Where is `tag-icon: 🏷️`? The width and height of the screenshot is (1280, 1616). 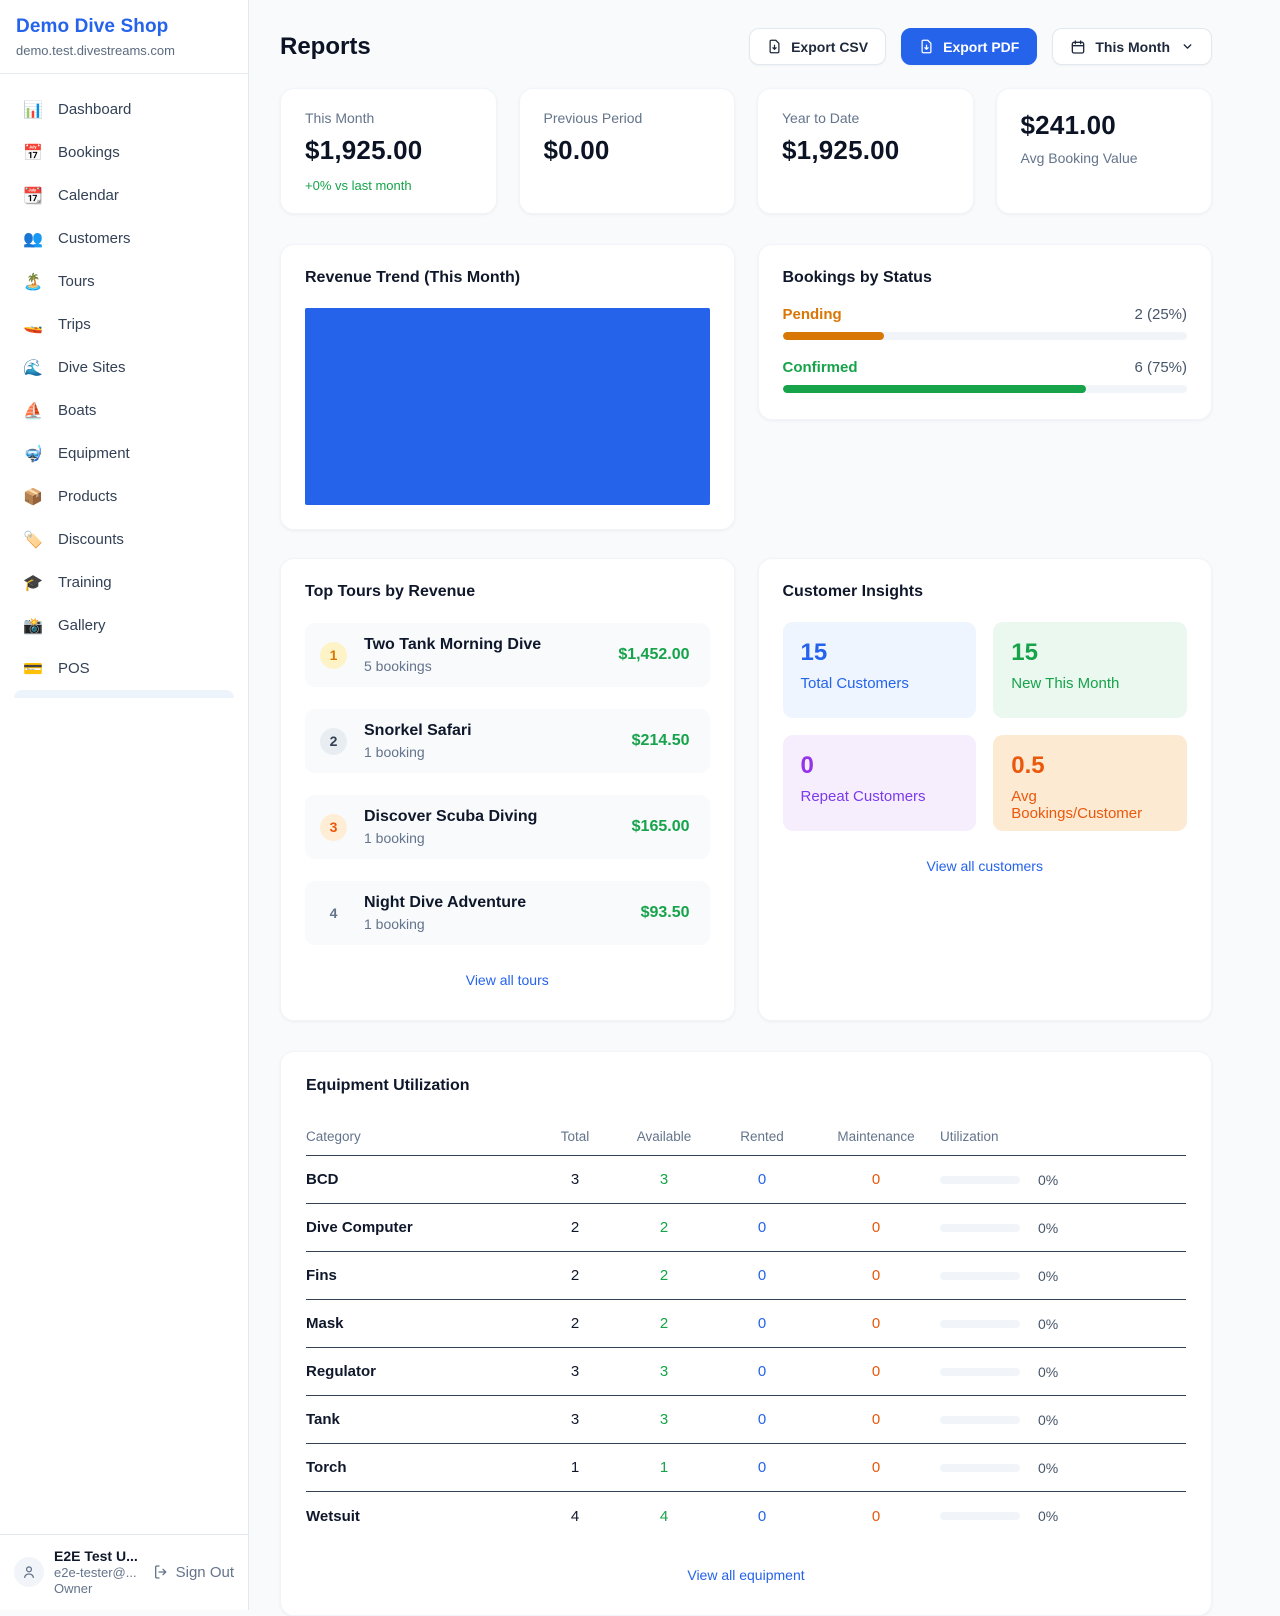 tag-icon: 🏷️ is located at coordinates (33, 540).